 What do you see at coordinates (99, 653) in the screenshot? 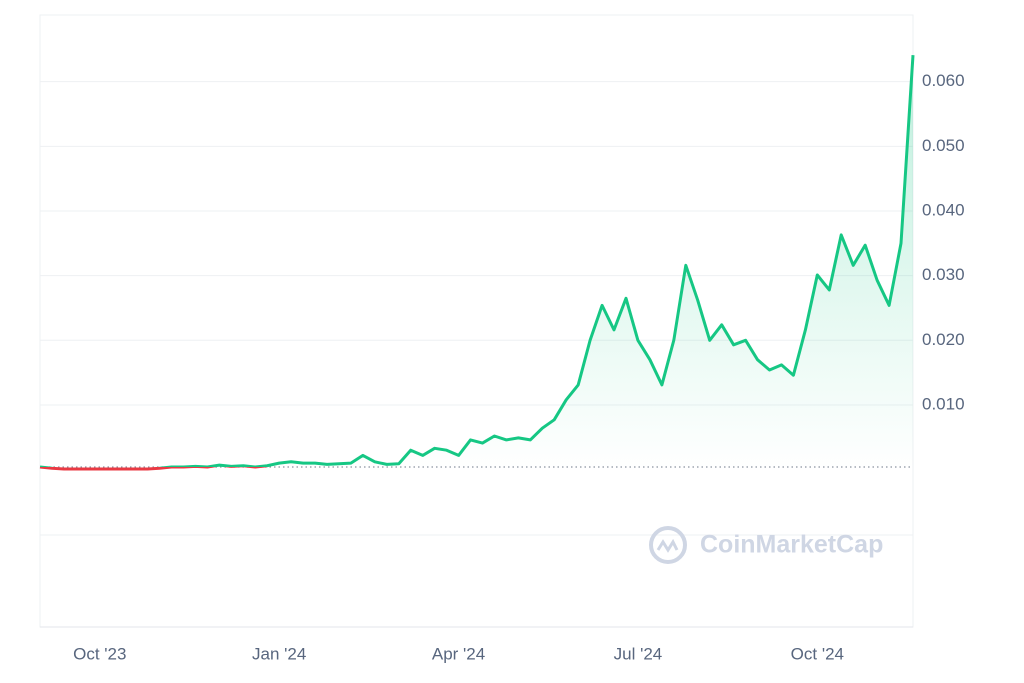
I see `x-tick-label: Oct '23` at bounding box center [99, 653].